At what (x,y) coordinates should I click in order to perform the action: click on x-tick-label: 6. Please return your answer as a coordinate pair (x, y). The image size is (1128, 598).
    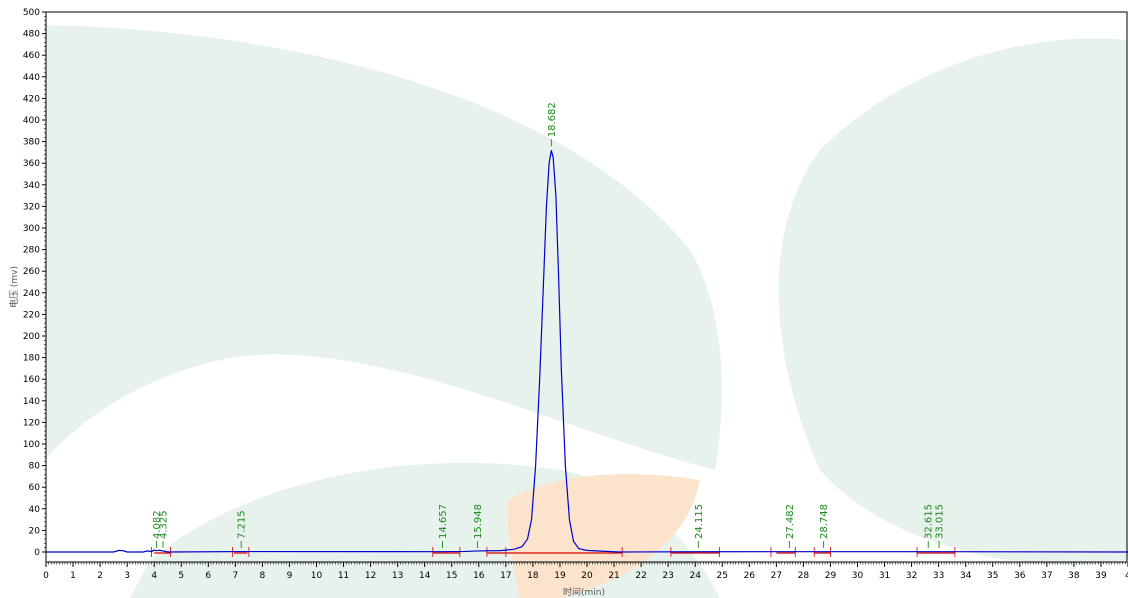
    Looking at the image, I should click on (208, 576).